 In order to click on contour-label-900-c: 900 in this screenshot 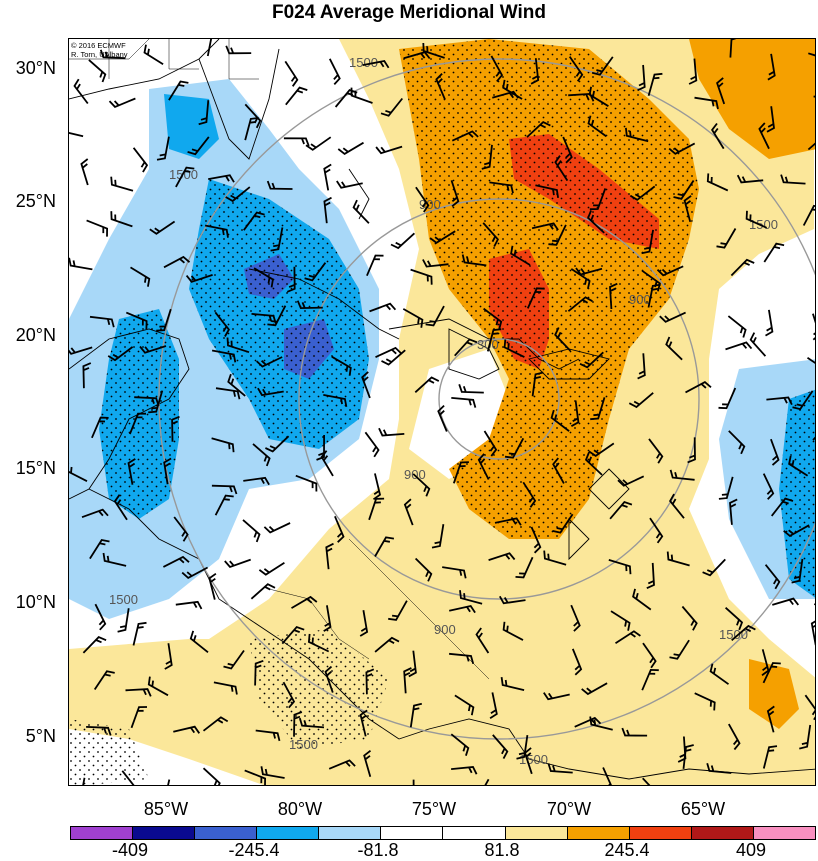, I will do `click(445, 629)`.